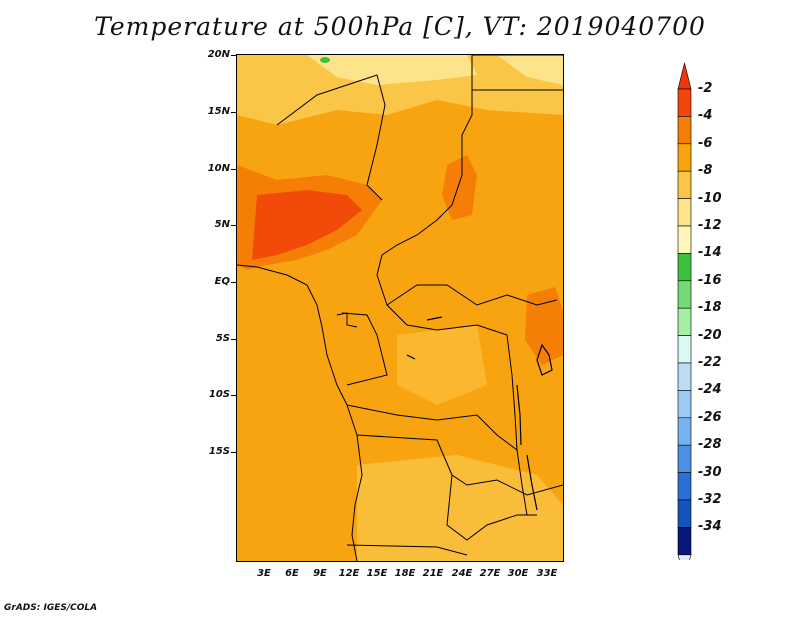 The image size is (800, 618). I want to click on lon-label-6e: 6E, so click(292, 573).